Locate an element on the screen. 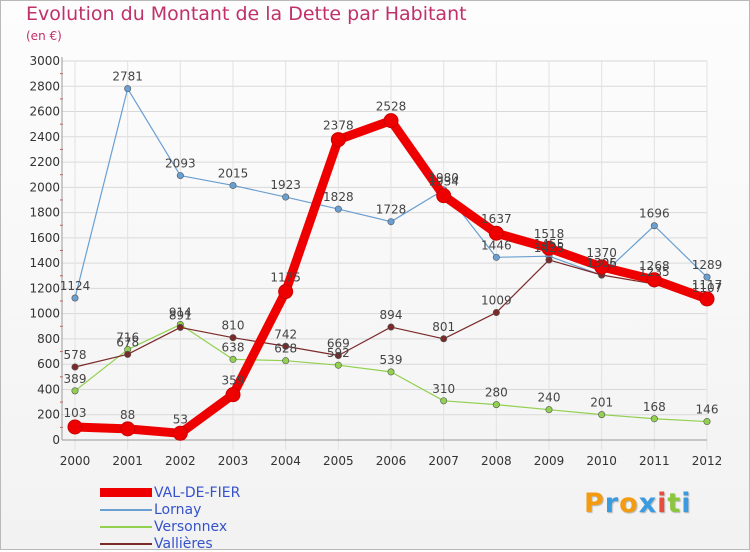 This screenshot has width=750, height=552. data-label: 280 is located at coordinates (496, 393).